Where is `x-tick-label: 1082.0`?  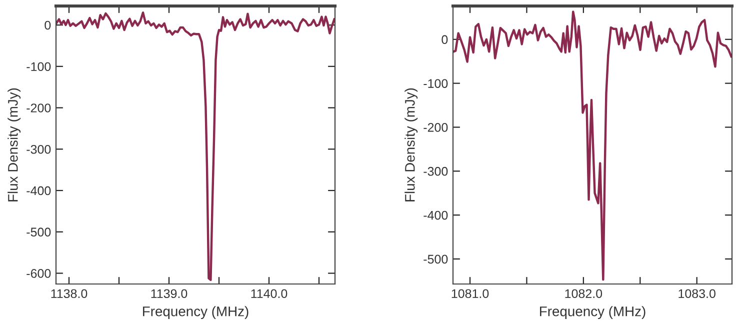
x-tick-label: 1082.0 is located at coordinates (583, 293).